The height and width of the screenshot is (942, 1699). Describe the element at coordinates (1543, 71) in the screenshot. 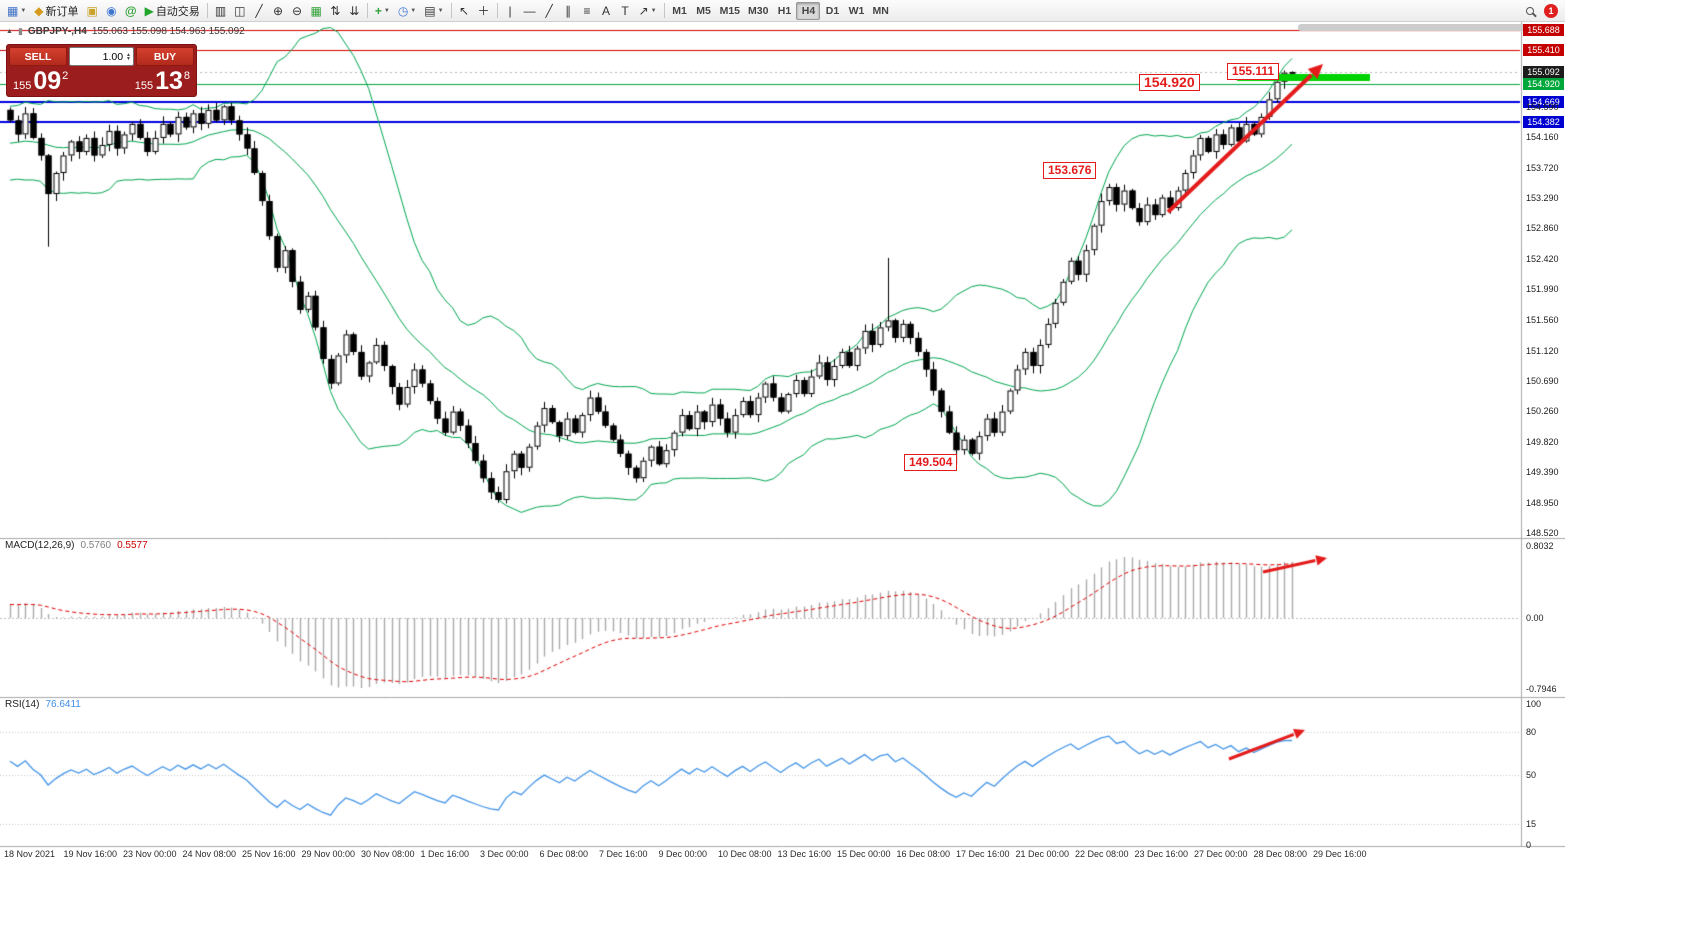

I see `price-axis-badge: 155.092` at that location.